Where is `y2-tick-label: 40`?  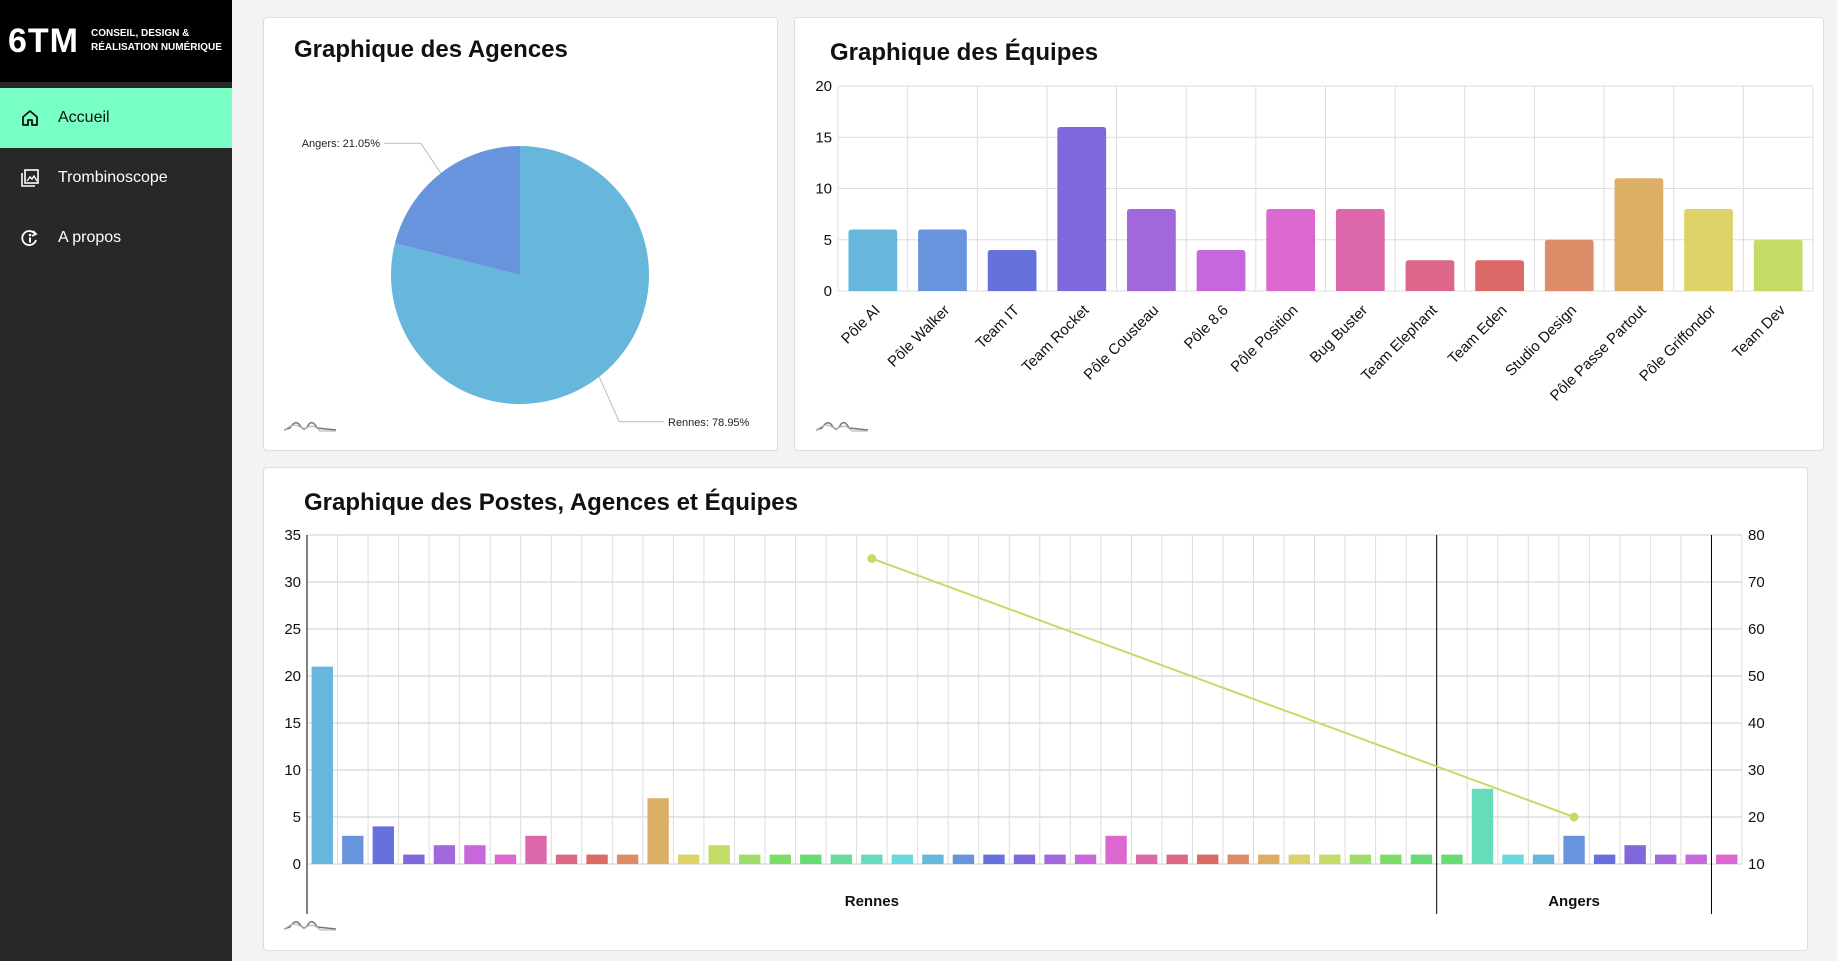
y2-tick-label: 40 is located at coordinates (1756, 723).